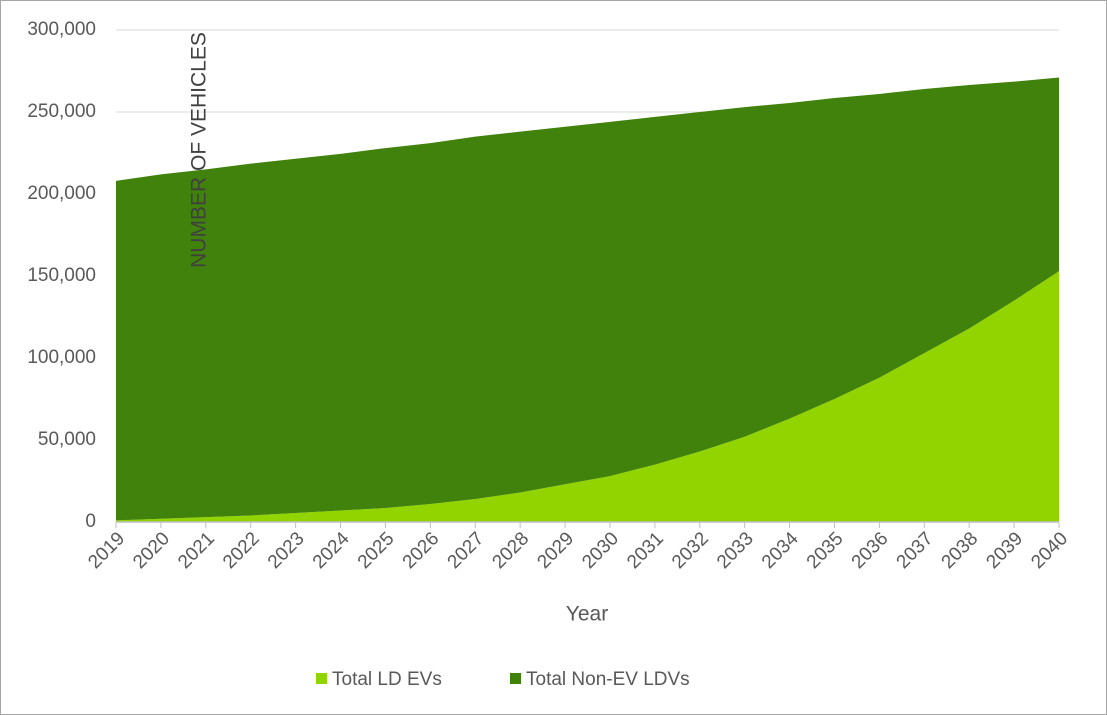 This screenshot has width=1107, height=715. I want to click on y-axis-label: NUMBER OF VEHICLES, so click(199, 150).